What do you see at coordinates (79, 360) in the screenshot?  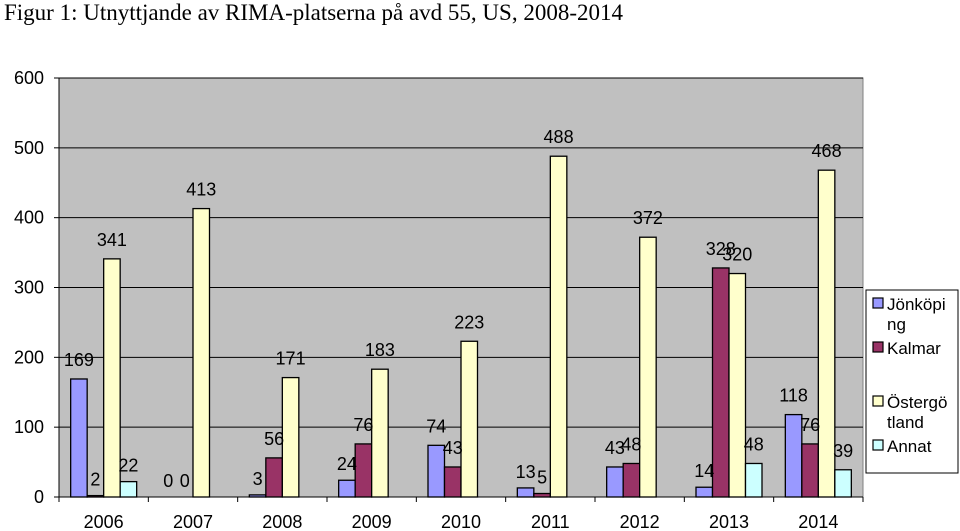 I see `data-label: 169` at bounding box center [79, 360].